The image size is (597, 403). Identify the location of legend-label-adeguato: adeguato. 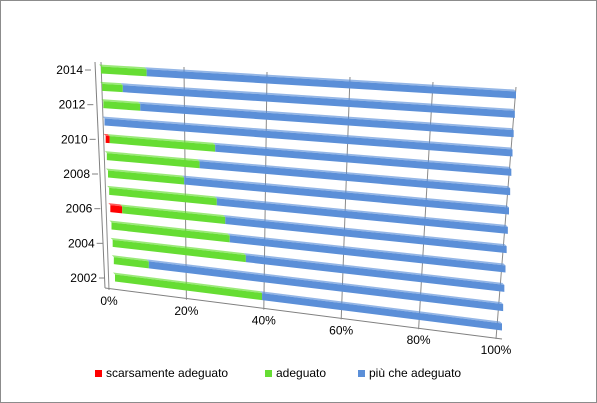
(301, 373).